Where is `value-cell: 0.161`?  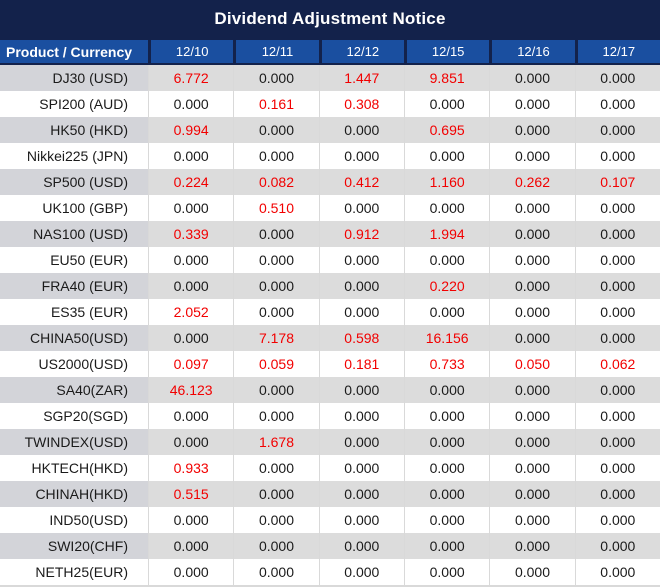
value-cell: 0.161 is located at coordinates (275, 104).